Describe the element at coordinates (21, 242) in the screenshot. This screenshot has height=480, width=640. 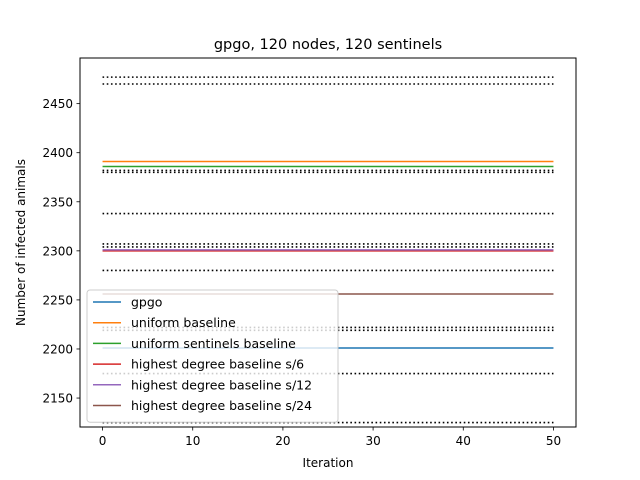
I see `y-axis-label: Number of infected animals` at that location.